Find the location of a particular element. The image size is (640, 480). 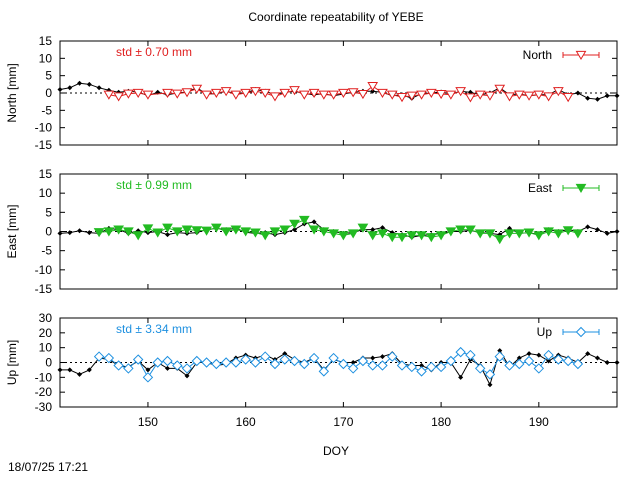

up-std-label: std ± 3.34 mm is located at coordinates (154, 329).